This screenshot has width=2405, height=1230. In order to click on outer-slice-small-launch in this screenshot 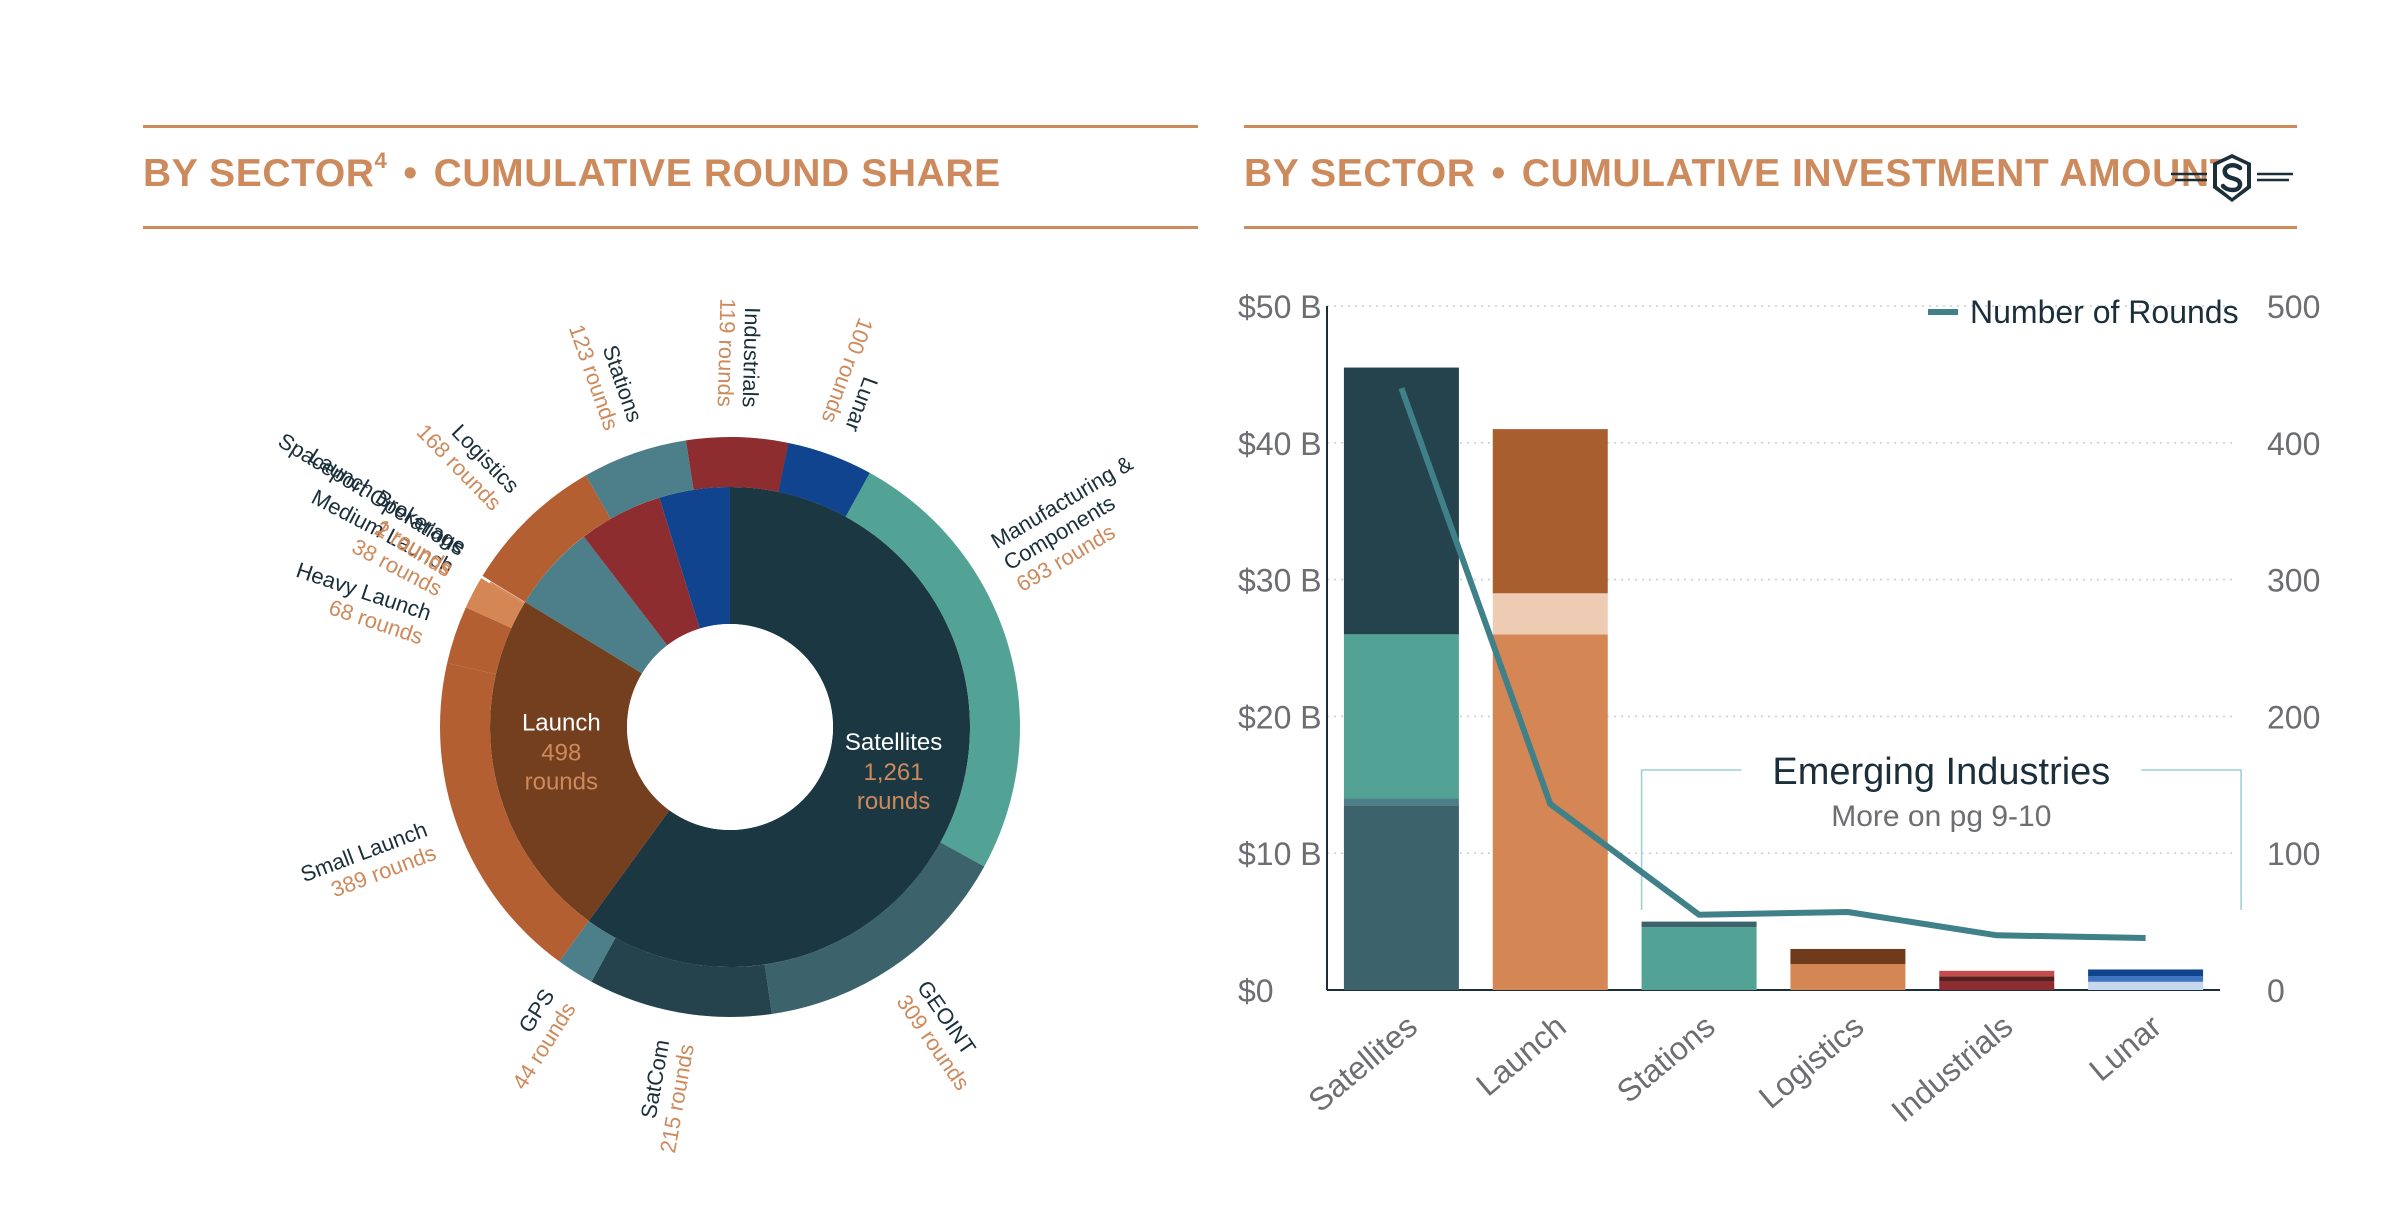, I will do `click(514, 812)`.